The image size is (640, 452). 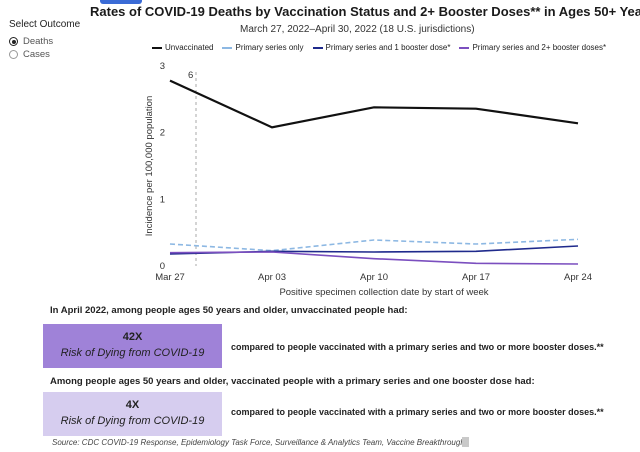 I want to click on legend-label: Primary series and 2+ booster doses*, so click(x=539, y=47).